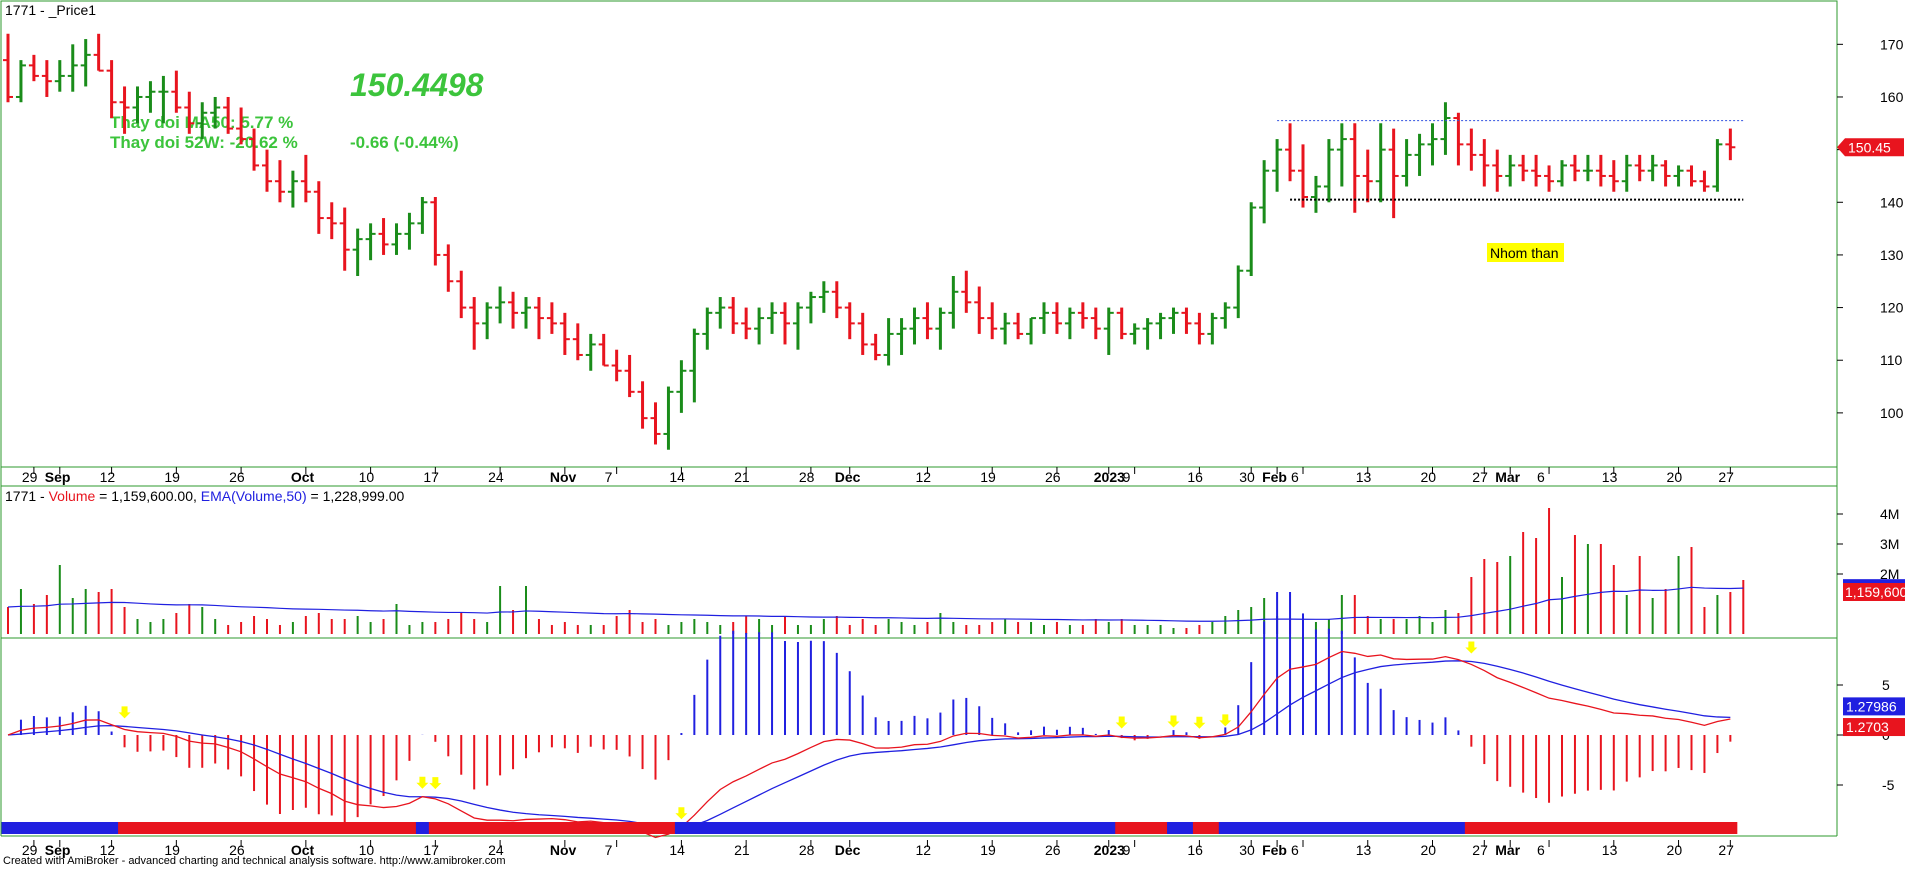 The height and width of the screenshot is (873, 1906). Describe the element at coordinates (681, 813) in the screenshot. I see `macd-cross-arrow` at that location.